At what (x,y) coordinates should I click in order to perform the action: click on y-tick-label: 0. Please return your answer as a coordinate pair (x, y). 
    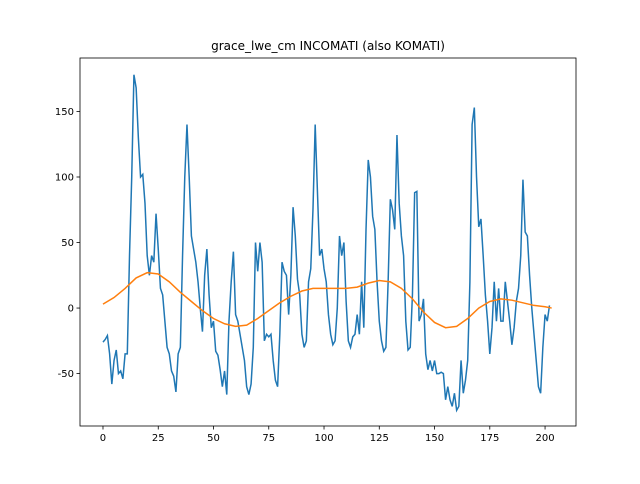
    Looking at the image, I should click on (71, 309).